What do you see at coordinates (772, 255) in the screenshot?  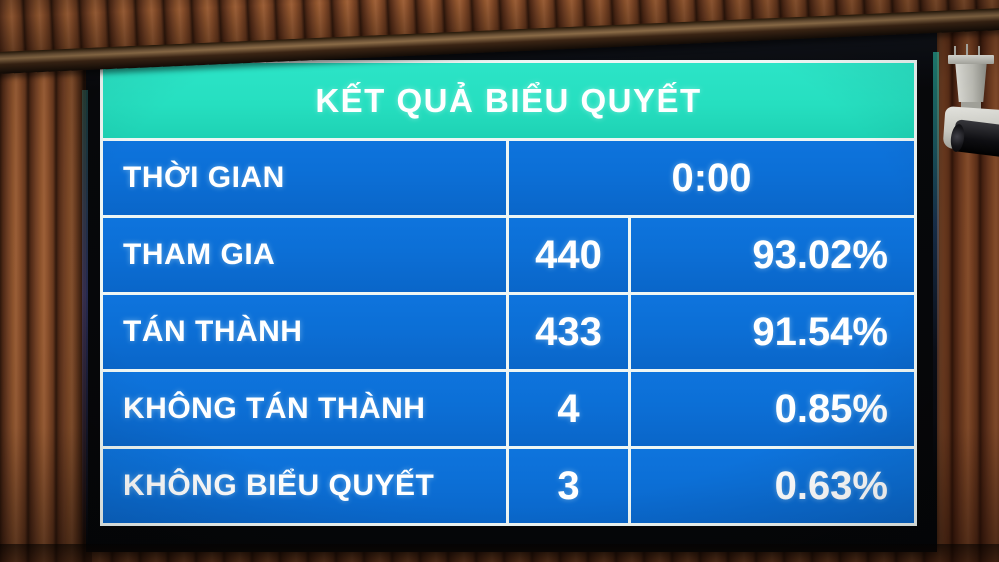 I see `participate-percent: 93.02%` at bounding box center [772, 255].